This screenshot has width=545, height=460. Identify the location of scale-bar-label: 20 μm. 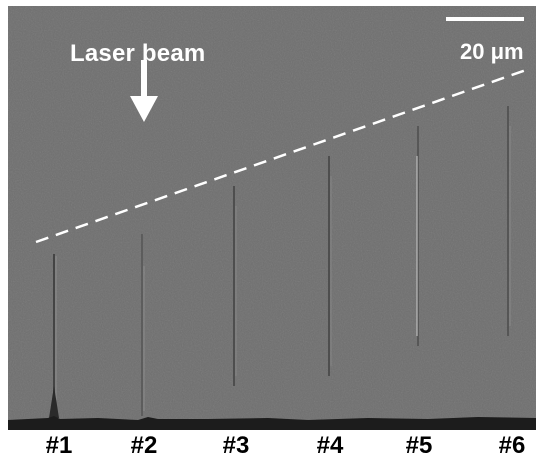
(492, 51).